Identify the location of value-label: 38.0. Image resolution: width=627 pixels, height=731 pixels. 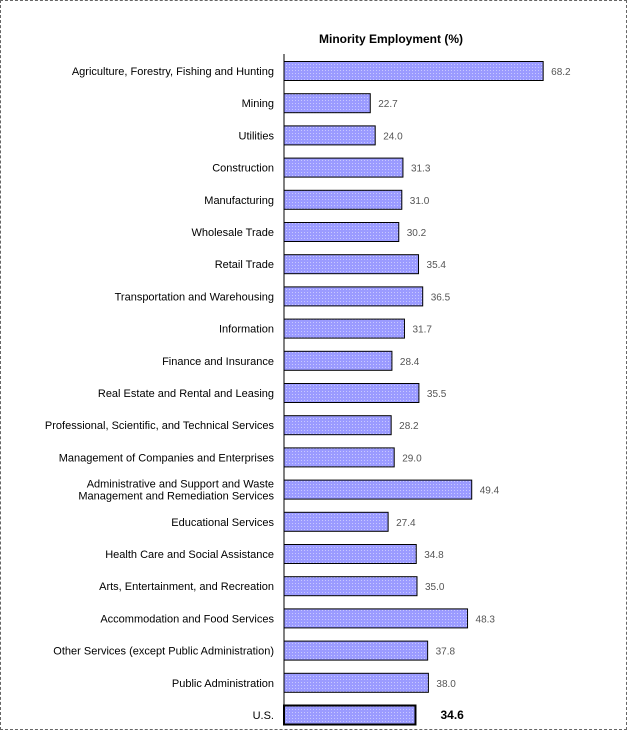
(446, 684).